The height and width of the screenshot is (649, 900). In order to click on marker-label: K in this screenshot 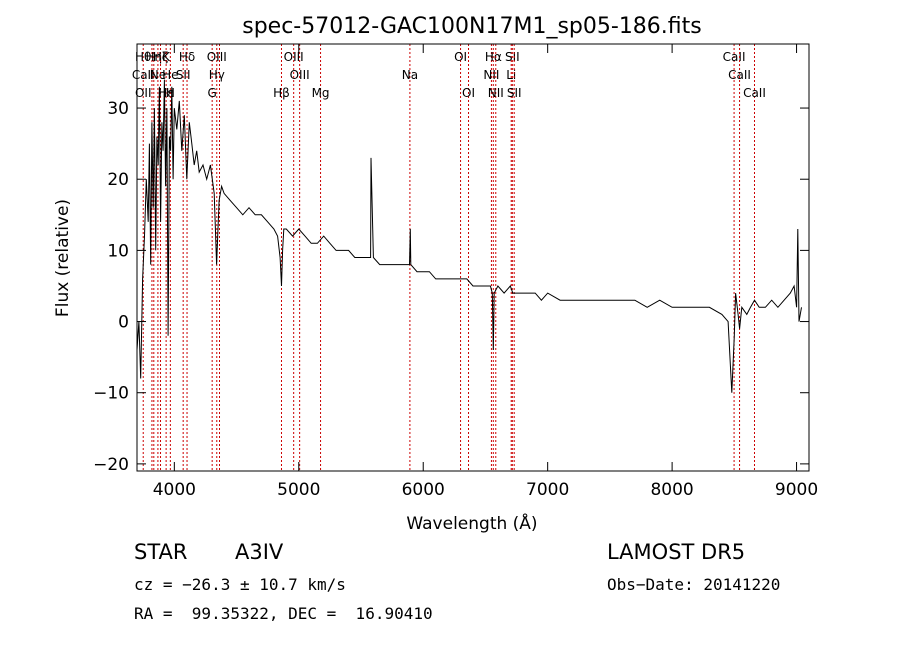, I will do `click(166, 57)`.